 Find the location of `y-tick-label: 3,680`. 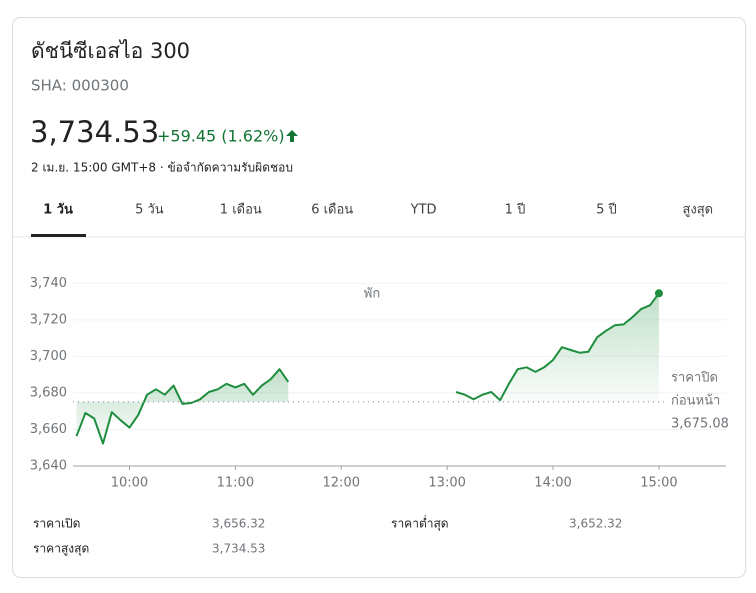

y-tick-label: 3,680 is located at coordinates (48, 392).